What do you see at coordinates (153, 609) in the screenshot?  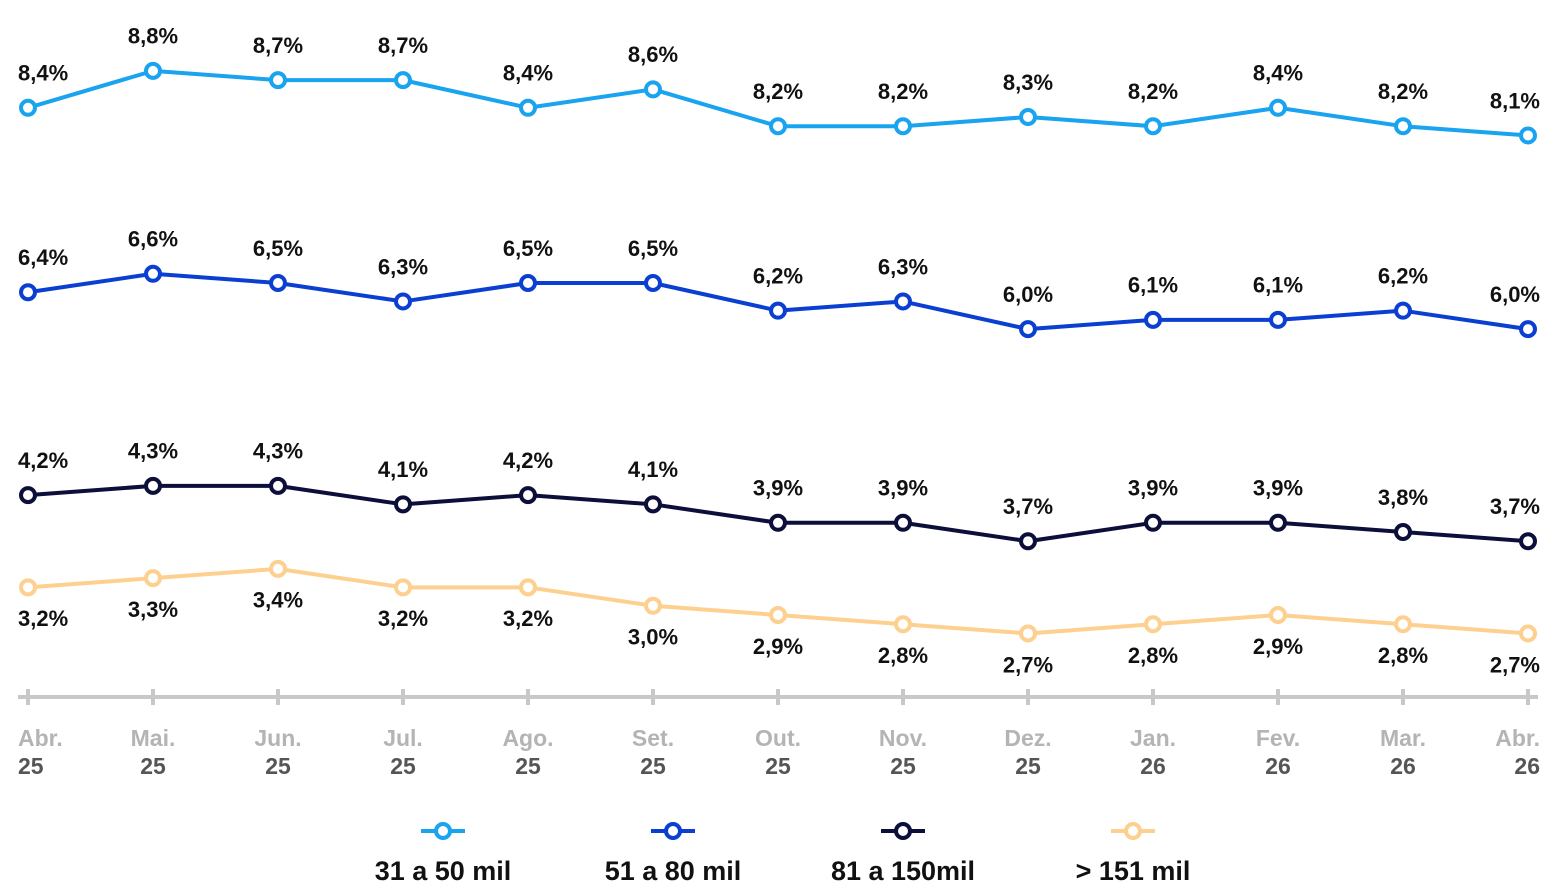 I see `data-label: 3,3%` at bounding box center [153, 609].